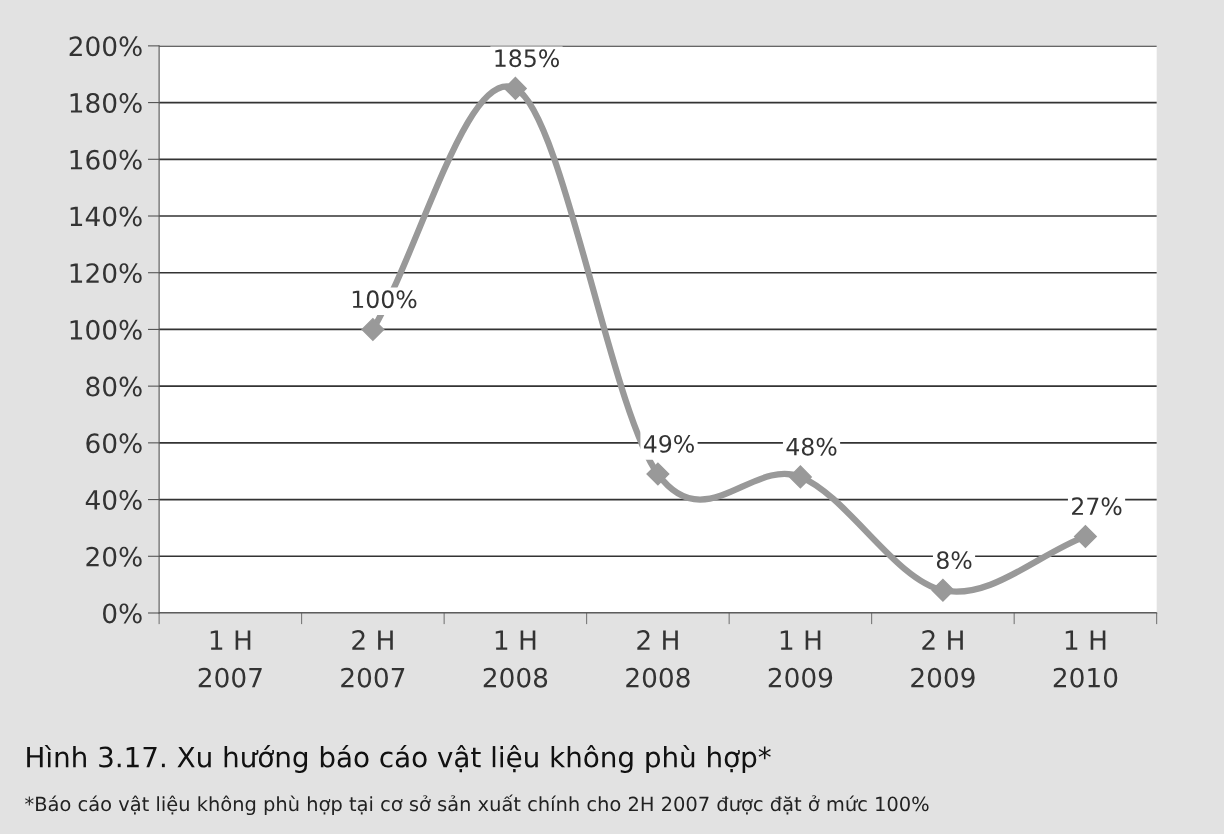 The image size is (1224, 834). I want to click on text: *Báo cáo vật liệu không phù hợp tại cơ sở sản xuất chính cho 2H 2007 được đặt ở mức 100%, so click(477, 805).